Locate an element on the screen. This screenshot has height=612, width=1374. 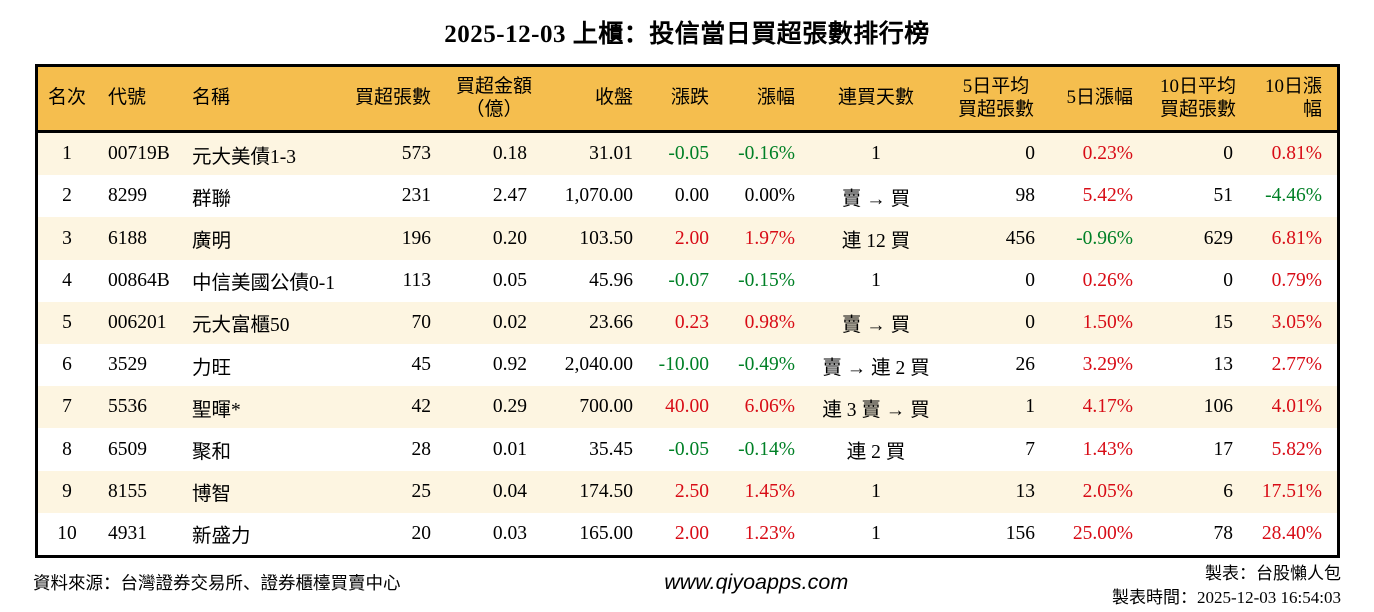
cell-change-pct: 1.23% is located at coordinates (769, 533).